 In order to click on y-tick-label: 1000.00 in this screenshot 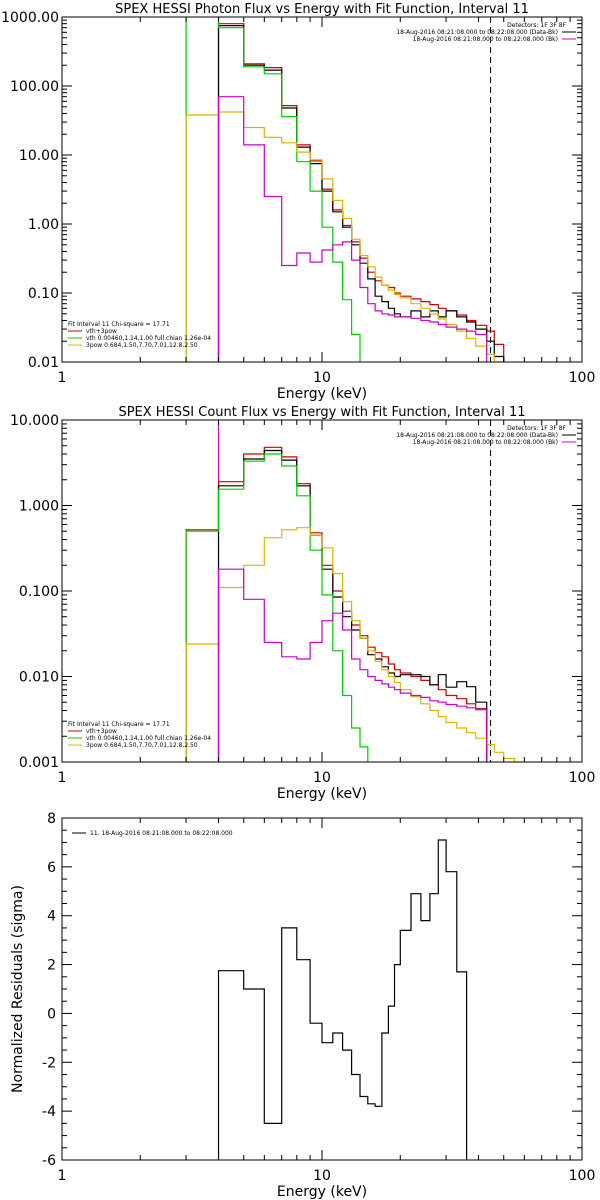, I will do `click(30, 18)`.